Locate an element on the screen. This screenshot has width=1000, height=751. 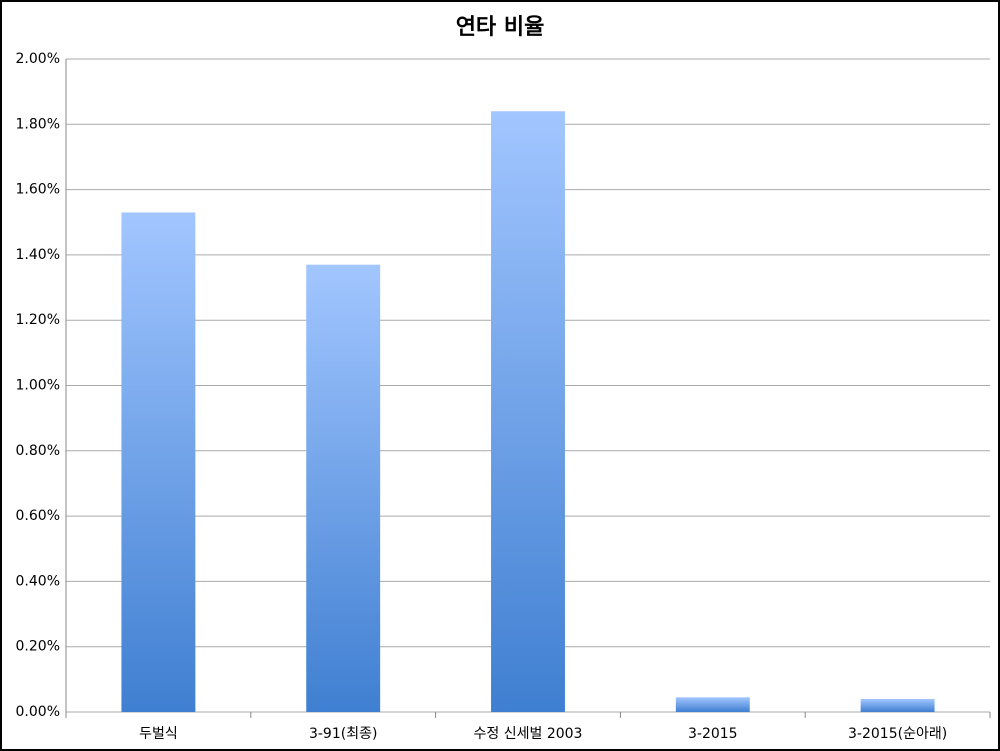
y-tick-label: 0.00% is located at coordinates (38, 712).